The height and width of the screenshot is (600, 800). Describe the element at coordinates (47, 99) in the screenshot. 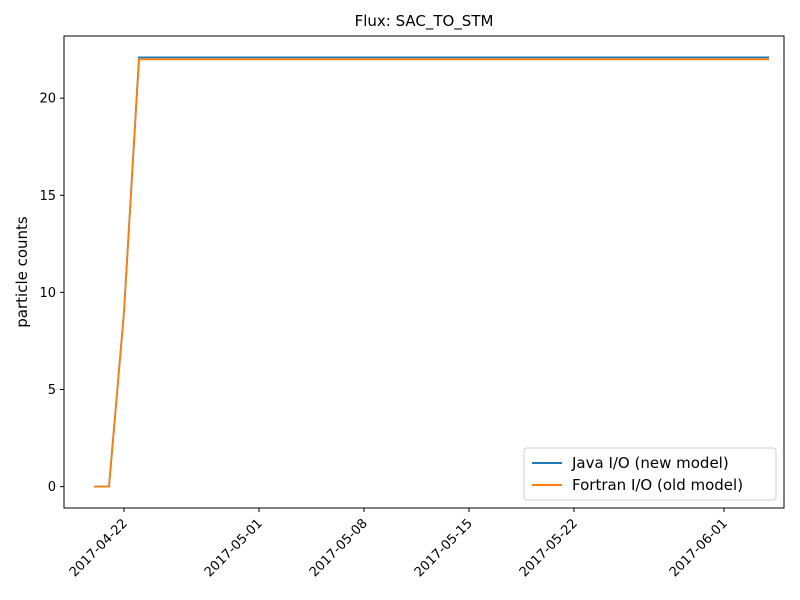

I see `y-tick-label-4: 20` at that location.